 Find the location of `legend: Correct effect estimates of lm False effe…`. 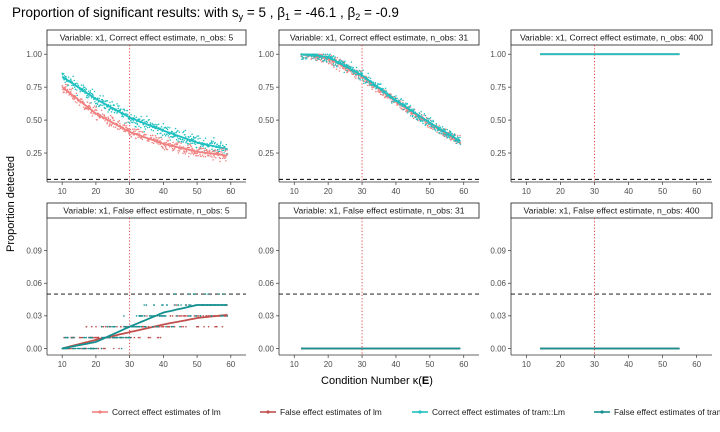

legend: Correct effect estimates of lm False effe… is located at coordinates (406, 412).